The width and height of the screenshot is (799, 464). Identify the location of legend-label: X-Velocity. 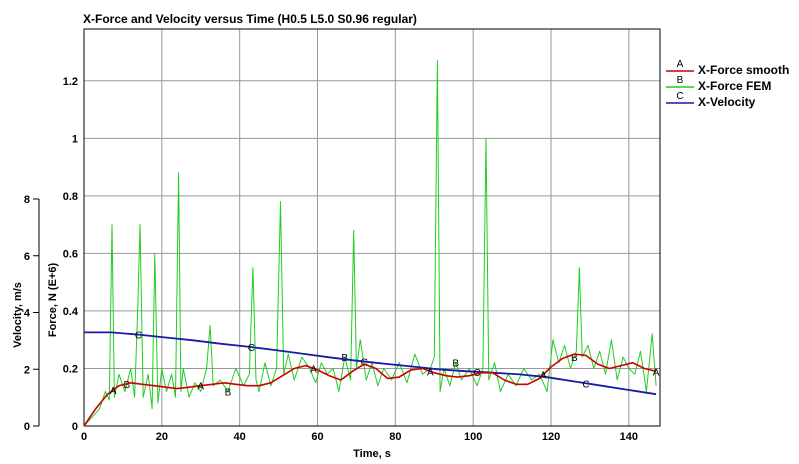
(727, 102).